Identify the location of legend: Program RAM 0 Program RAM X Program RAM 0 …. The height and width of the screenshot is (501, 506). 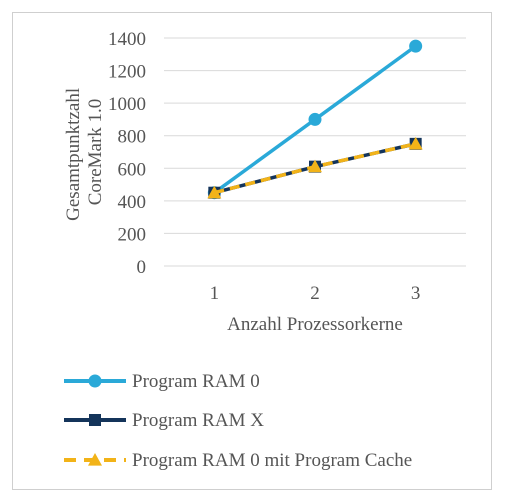
(238, 421).